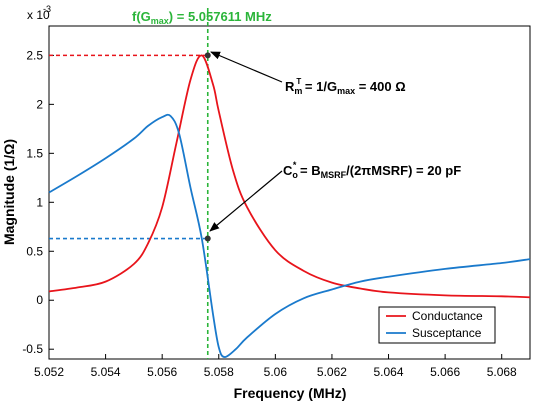 The height and width of the screenshot is (405, 550). What do you see at coordinates (246, 67) in the screenshot?
I see `rm-arrow` at bounding box center [246, 67].